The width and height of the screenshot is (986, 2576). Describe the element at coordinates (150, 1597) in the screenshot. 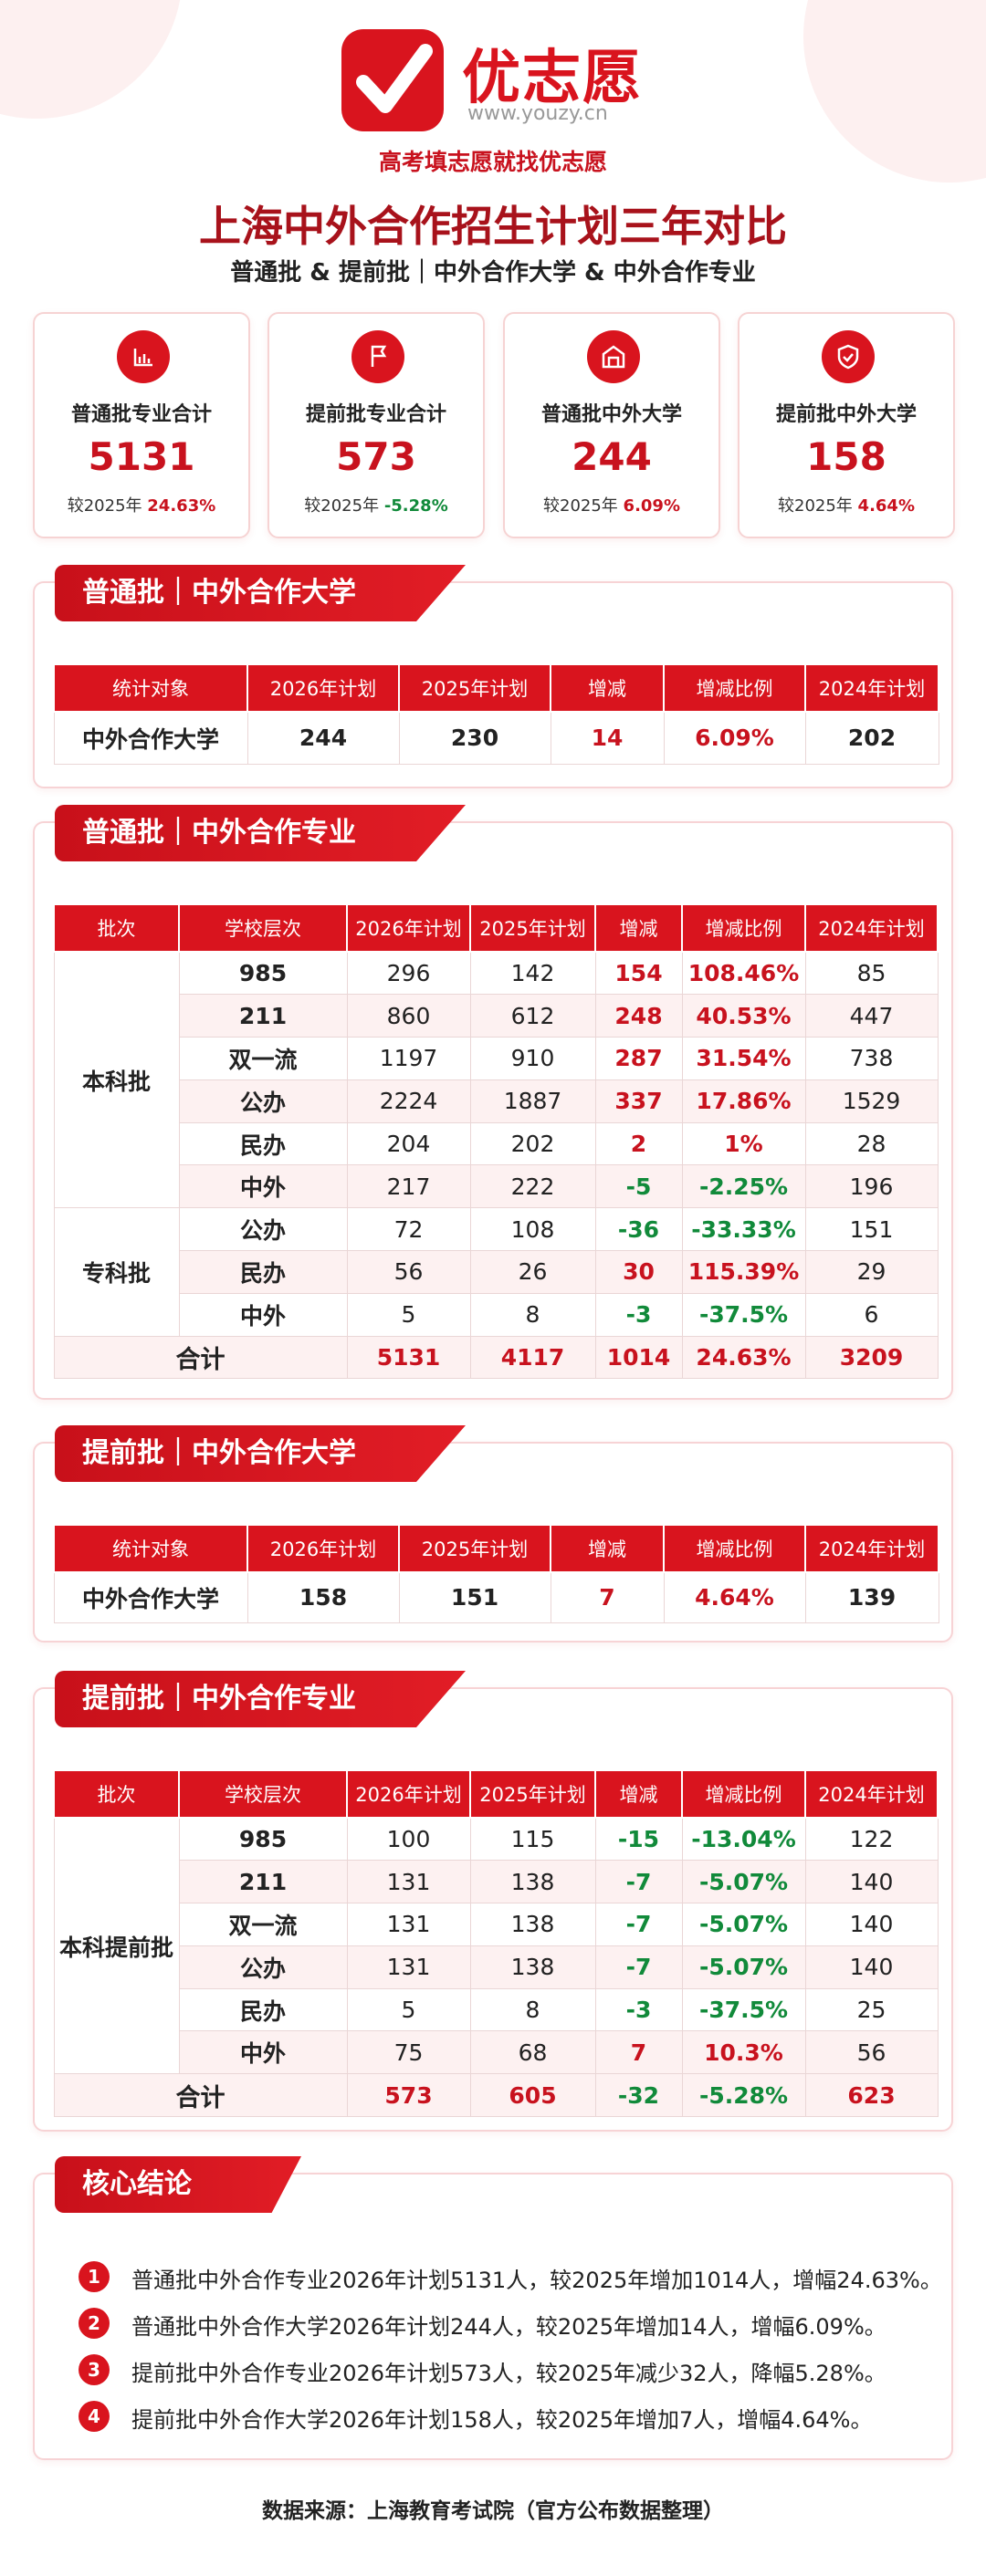

I see `cell: 中外合作大学` at that location.